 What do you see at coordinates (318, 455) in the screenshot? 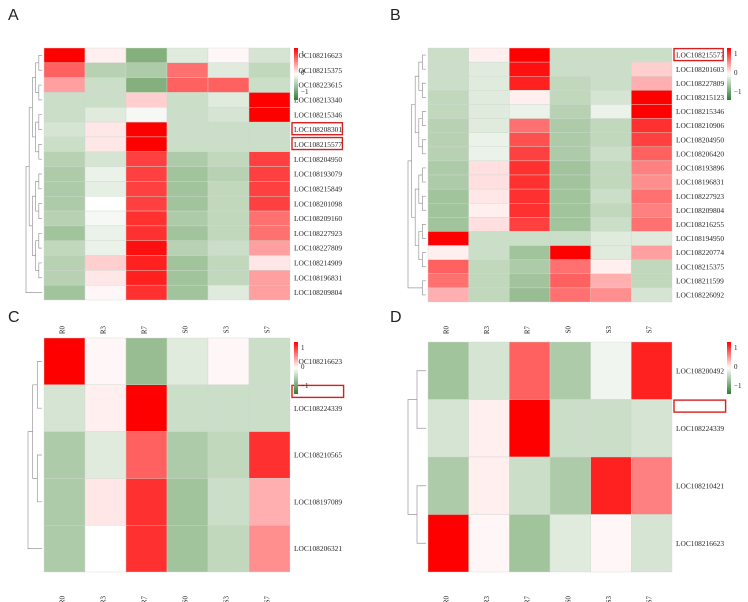
I see `row-label: LOC108210565` at bounding box center [318, 455].